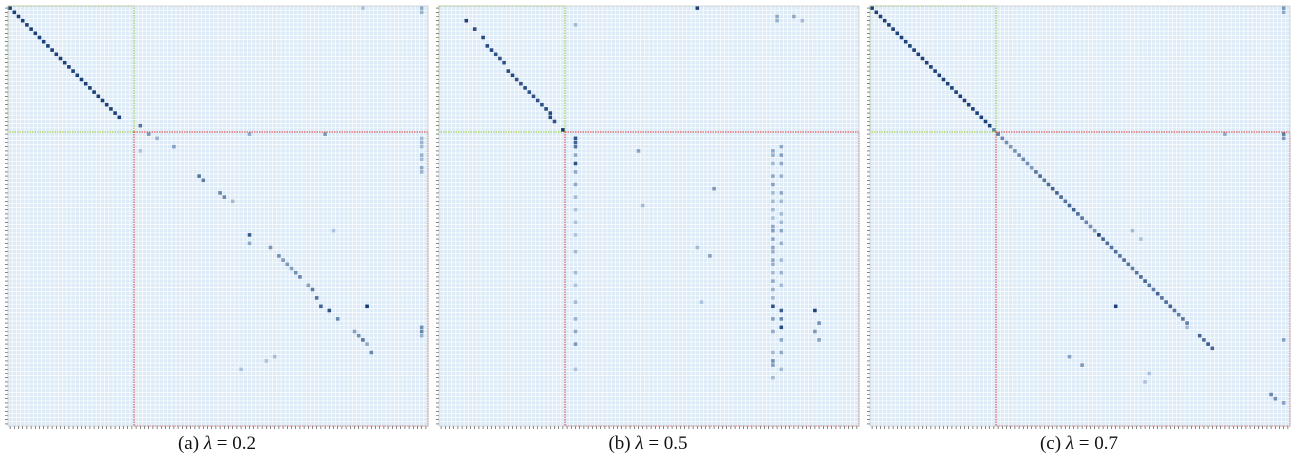 This screenshot has width=1299, height=462. What do you see at coordinates (1106, 443) in the screenshot?
I see `caption-c-value: 0.7` at bounding box center [1106, 443].